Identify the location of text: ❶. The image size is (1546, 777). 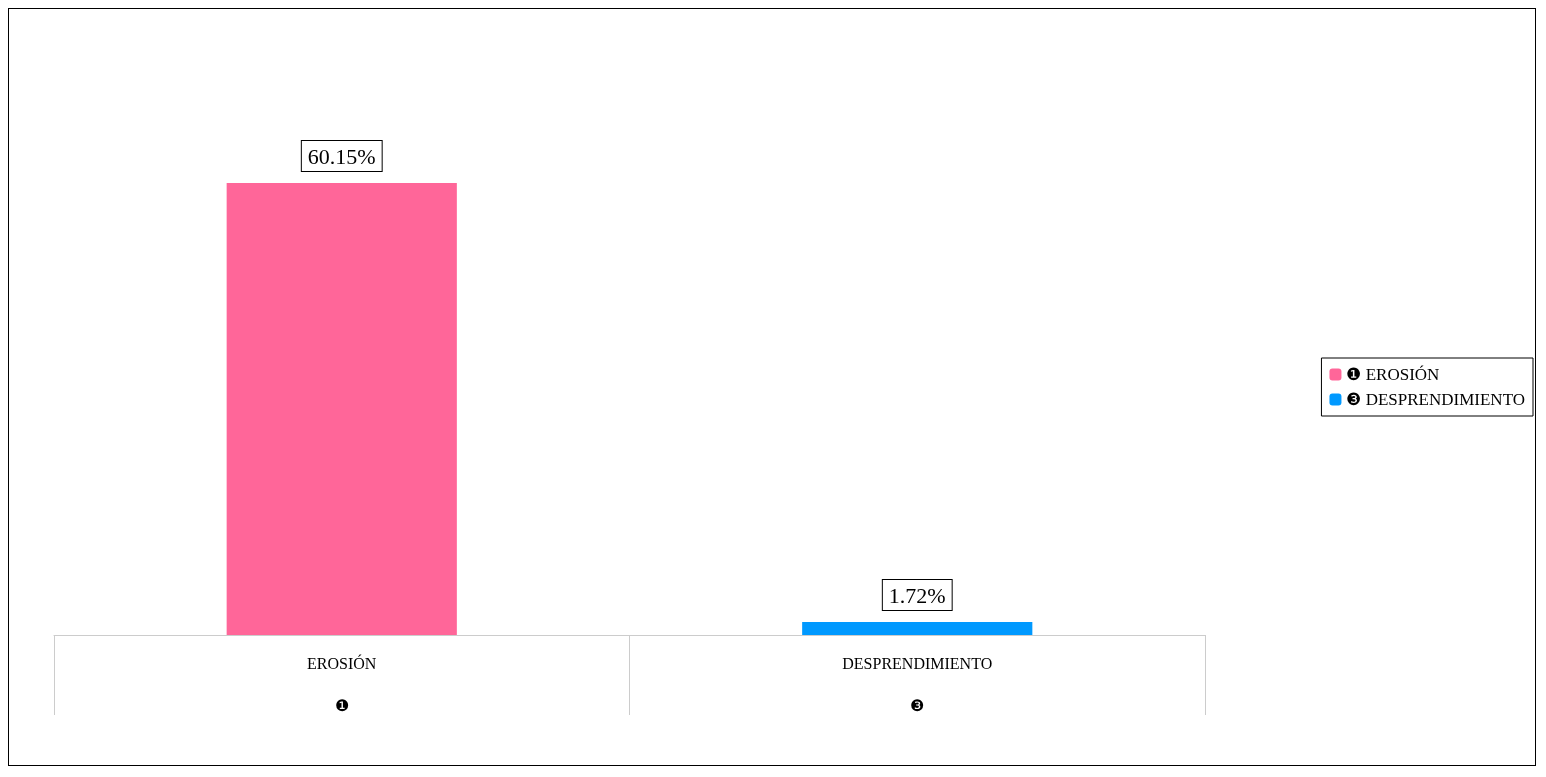
(341, 705).